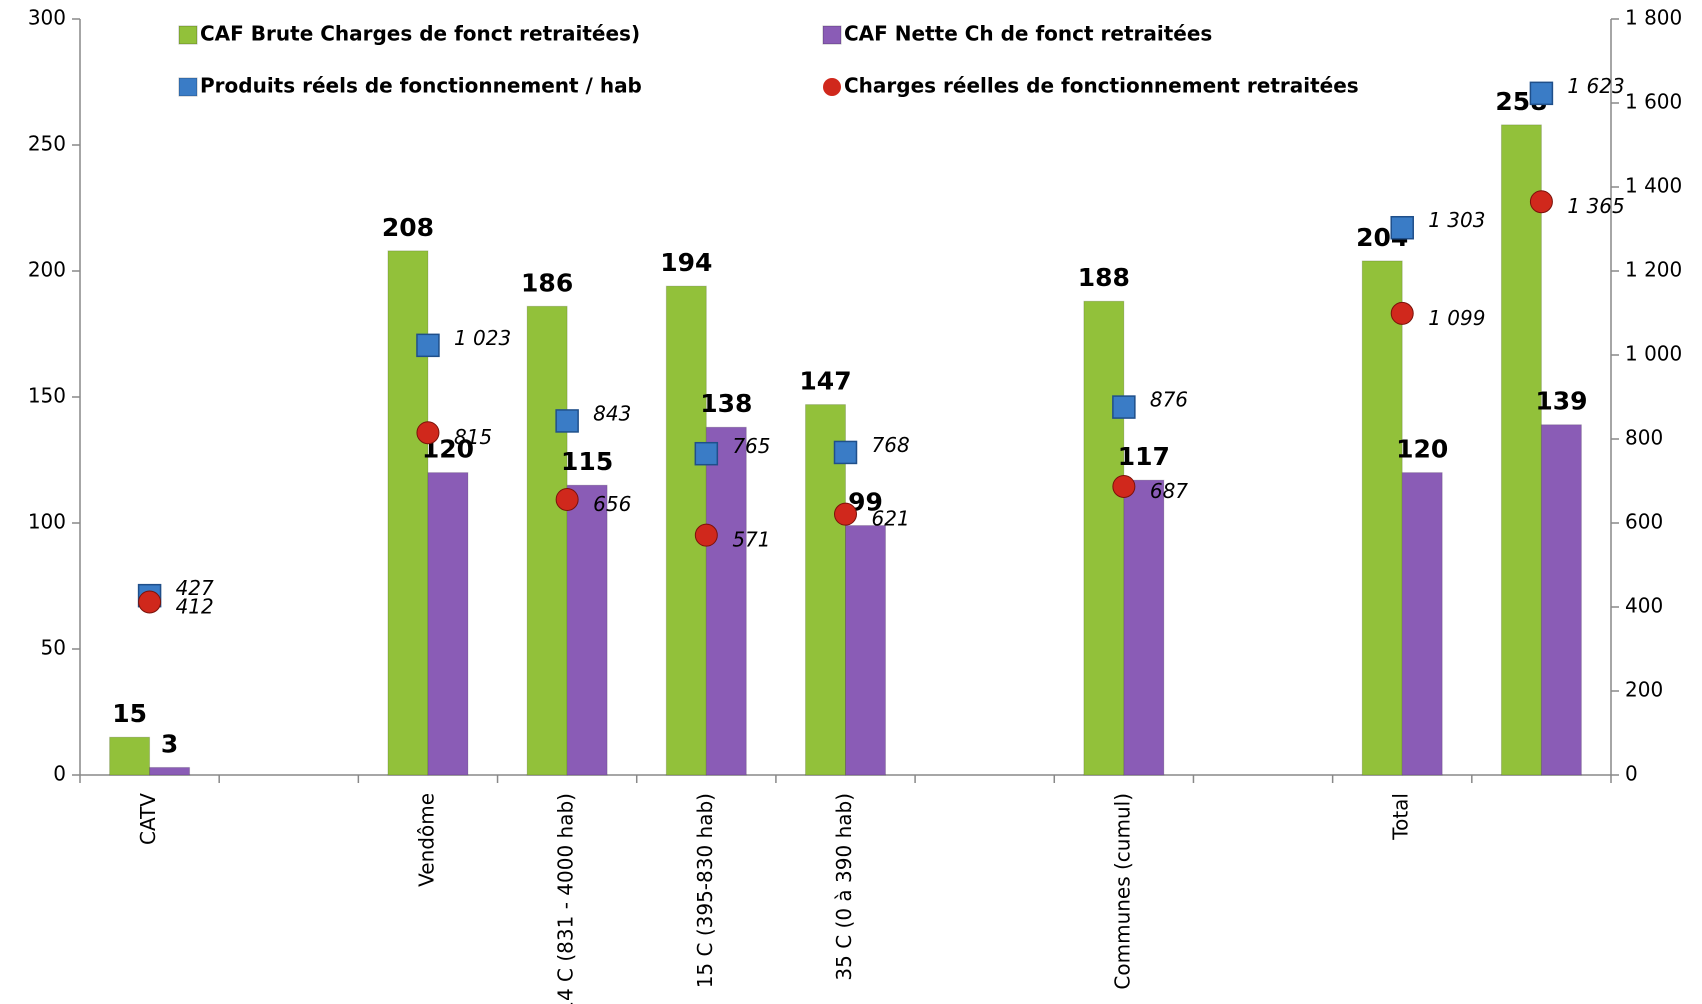 This screenshot has height=1004, width=1702. I want to click on marker-label: 1 303, so click(1456, 220).